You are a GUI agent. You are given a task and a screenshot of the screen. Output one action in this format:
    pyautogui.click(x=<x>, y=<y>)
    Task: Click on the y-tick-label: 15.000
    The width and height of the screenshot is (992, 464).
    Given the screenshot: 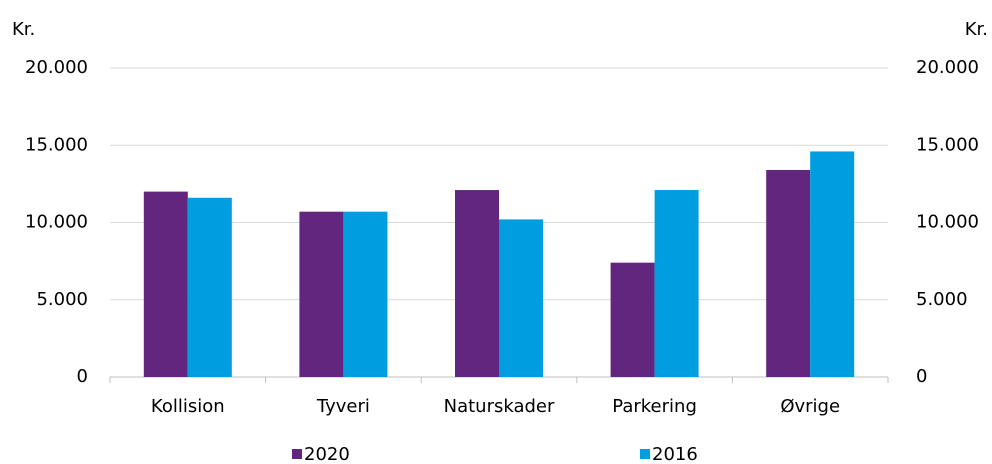 What is the action you would take?
    pyautogui.click(x=56, y=144)
    